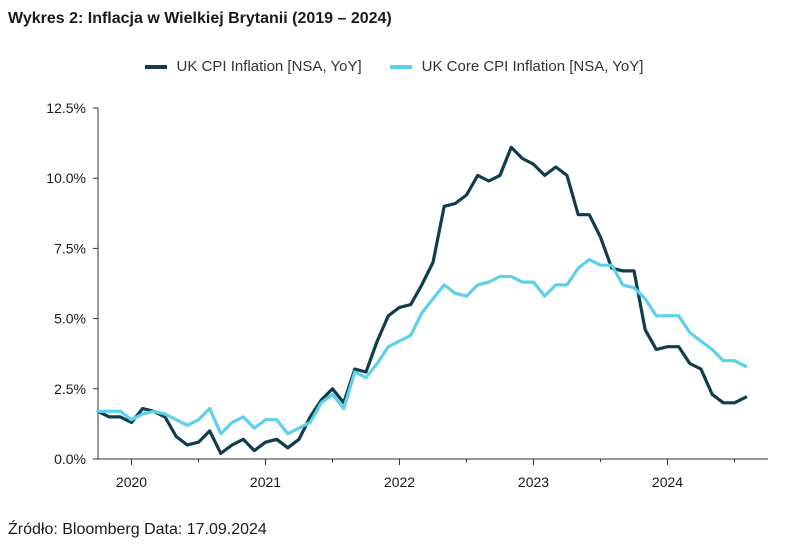 The width and height of the screenshot is (788, 554). Describe the element at coordinates (70, 248) in the screenshot. I see `y-tick-label: 7.5%` at that location.